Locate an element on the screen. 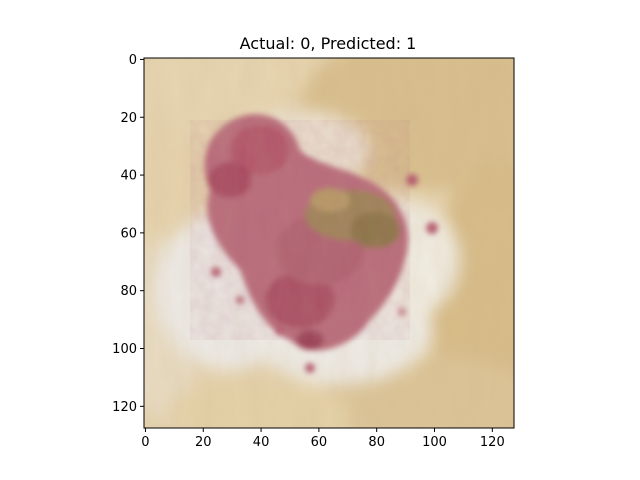 The width and height of the screenshot is (640, 480). x-tick-label: 60 is located at coordinates (319, 442).